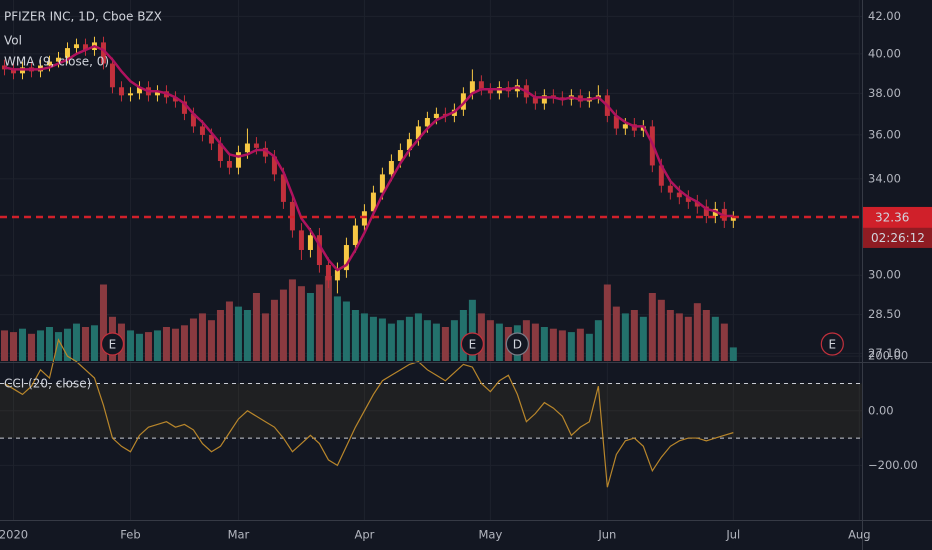 This screenshot has height=550, width=932. I want to click on cci-label: CCI (20, close), so click(47, 384).